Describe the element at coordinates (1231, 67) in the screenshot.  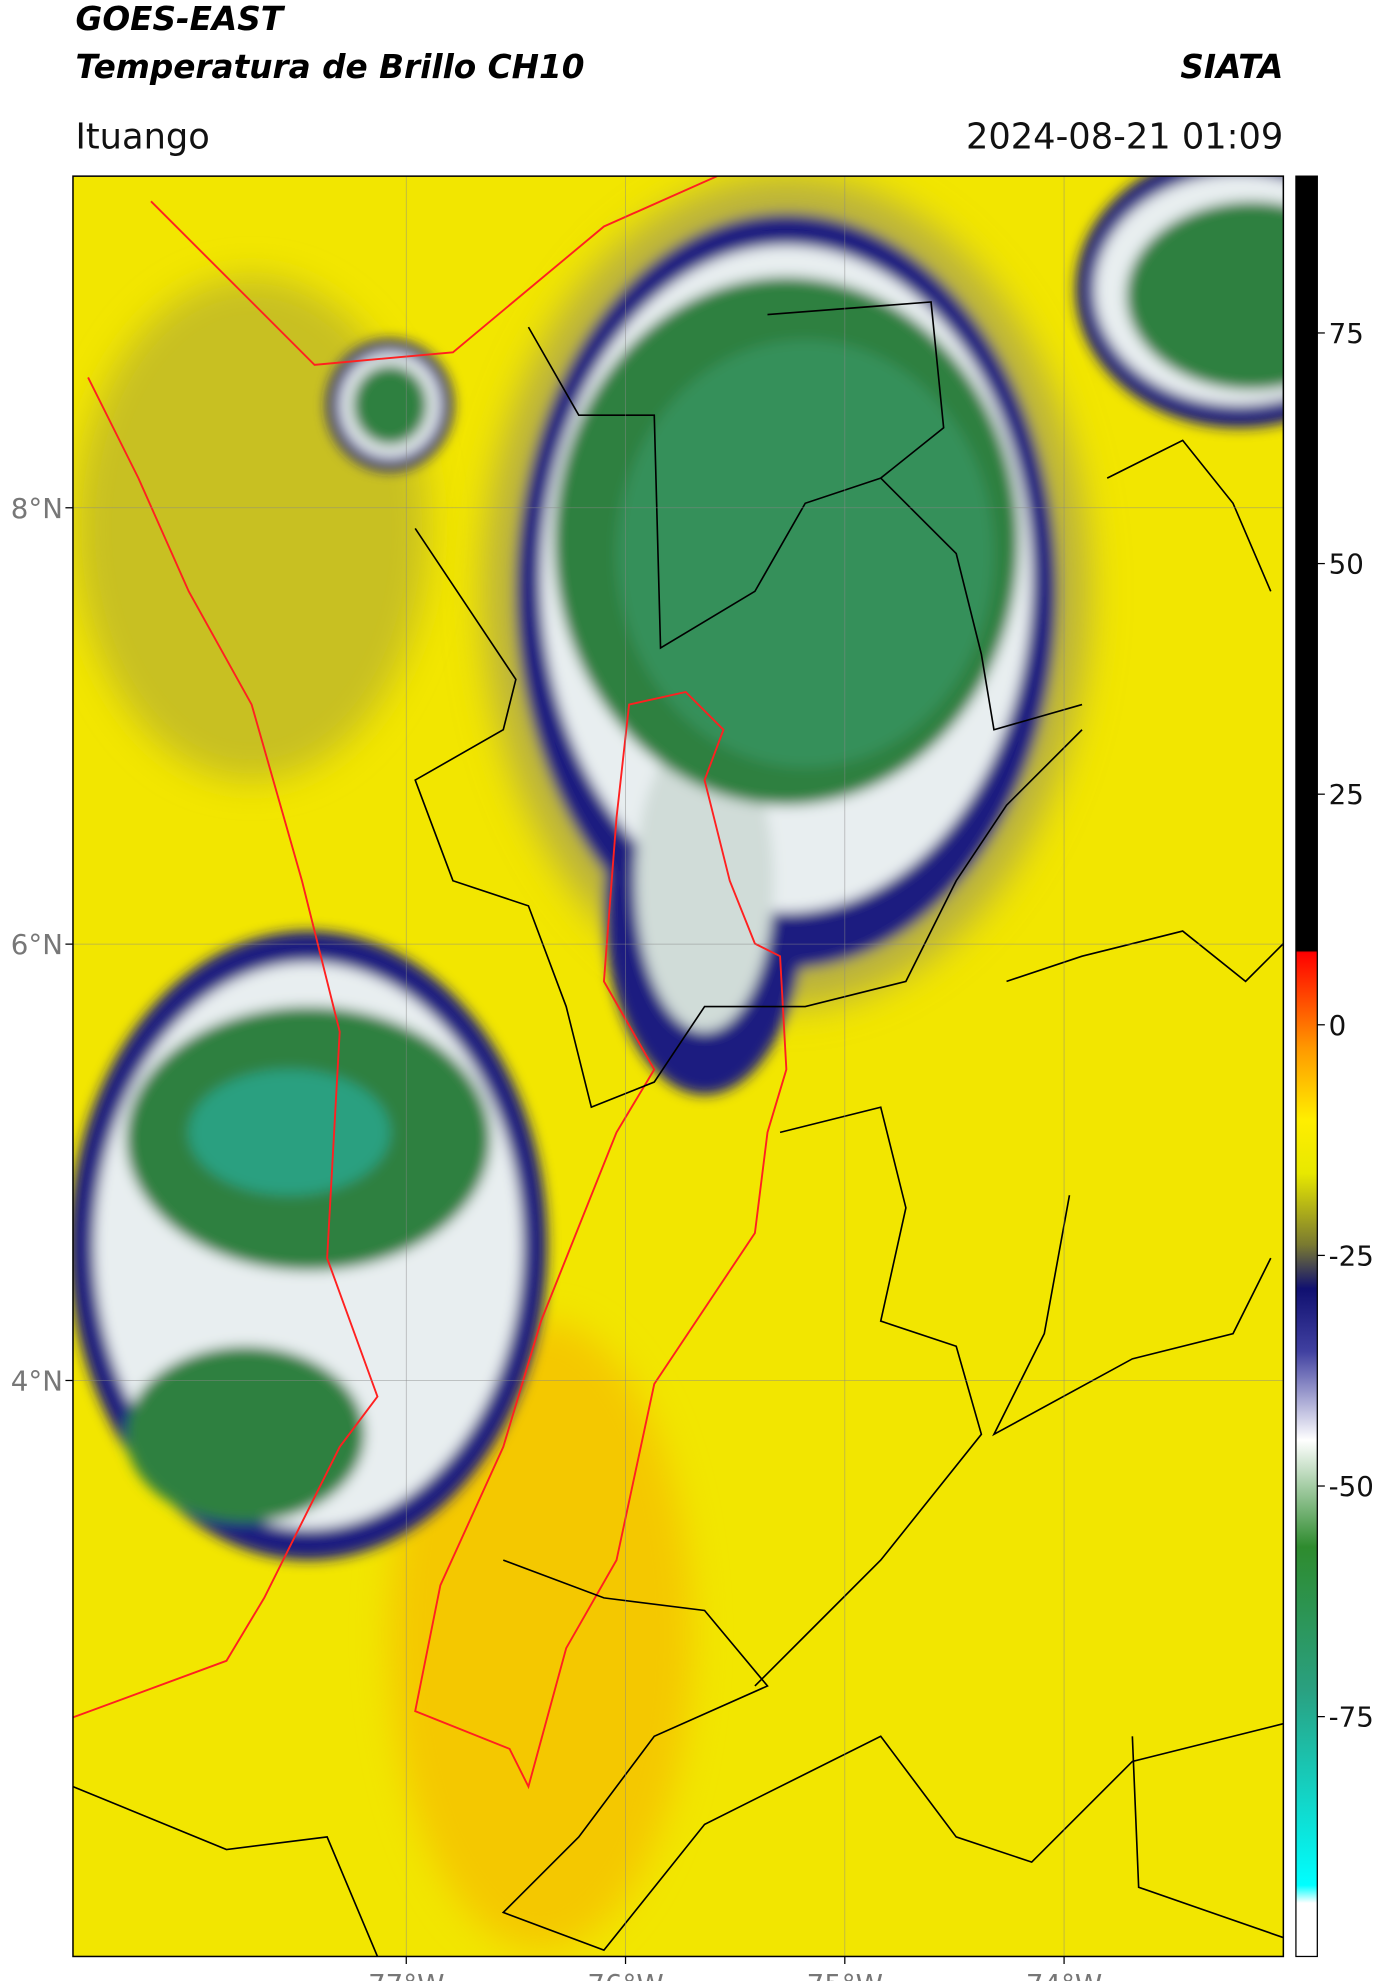
I see `source: SIATA` at that location.